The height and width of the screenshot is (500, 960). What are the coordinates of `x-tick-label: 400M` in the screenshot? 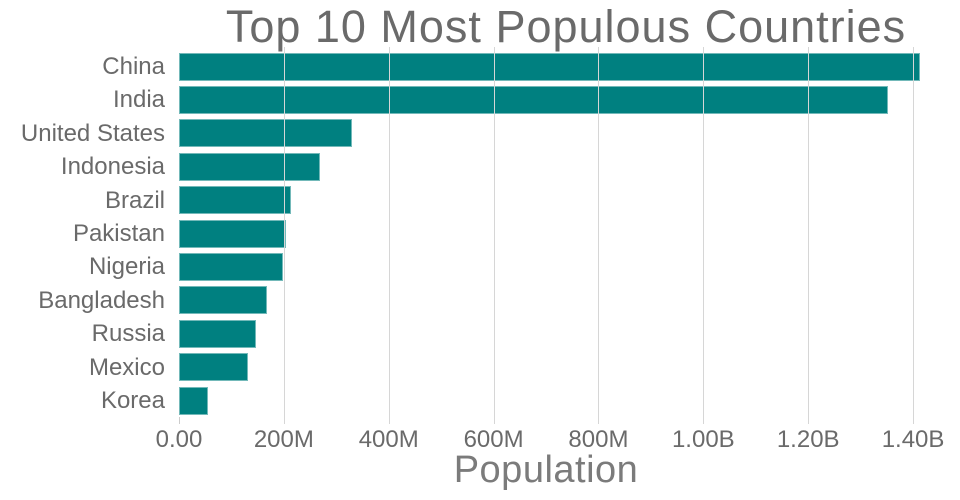 It's located at (388, 439).